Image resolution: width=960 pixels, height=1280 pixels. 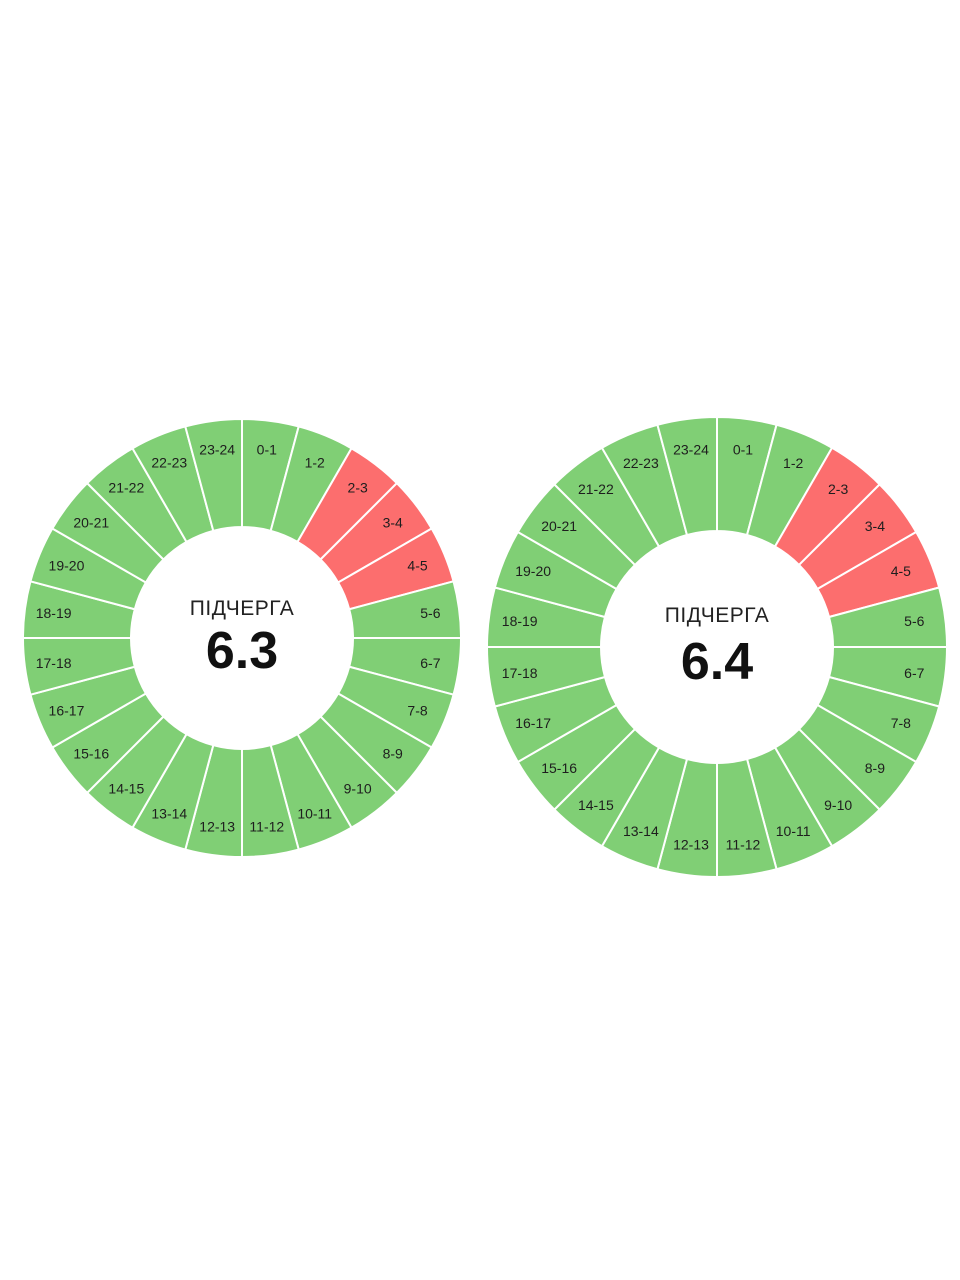 I want to click on queue-number: 6.4, so click(x=717, y=662).